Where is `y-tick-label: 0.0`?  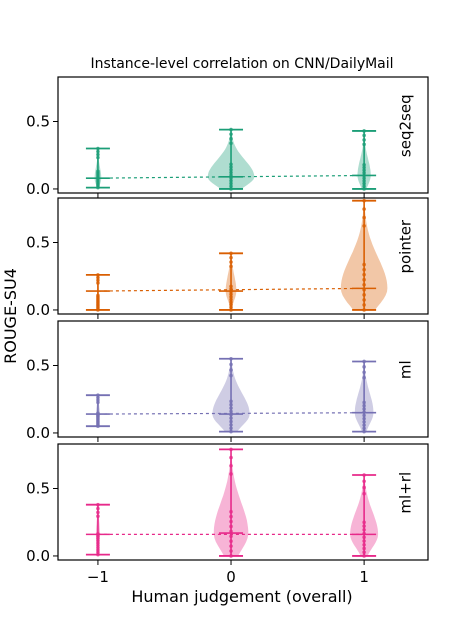 y-tick-label: 0.0 is located at coordinates (38, 433).